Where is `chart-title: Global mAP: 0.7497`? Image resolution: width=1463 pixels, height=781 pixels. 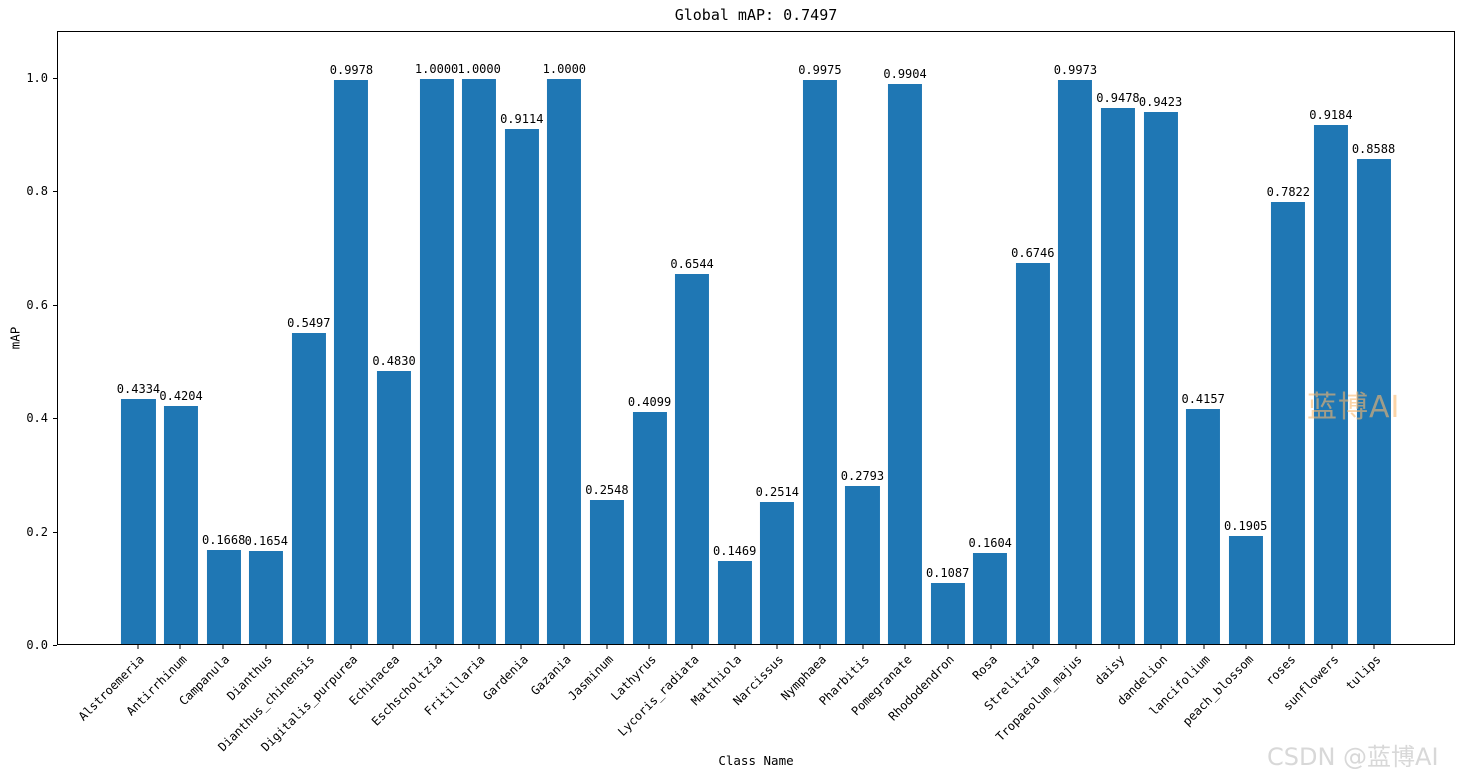 chart-title: Global mAP: 0.7497 is located at coordinates (756, 15).